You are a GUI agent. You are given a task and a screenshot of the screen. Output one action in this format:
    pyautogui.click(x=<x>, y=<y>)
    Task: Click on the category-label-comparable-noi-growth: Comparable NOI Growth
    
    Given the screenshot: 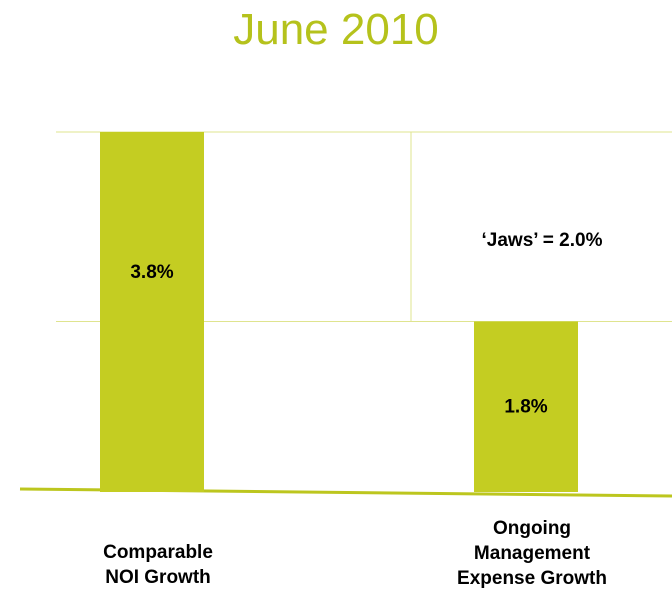 What is the action you would take?
    pyautogui.click(x=158, y=565)
    